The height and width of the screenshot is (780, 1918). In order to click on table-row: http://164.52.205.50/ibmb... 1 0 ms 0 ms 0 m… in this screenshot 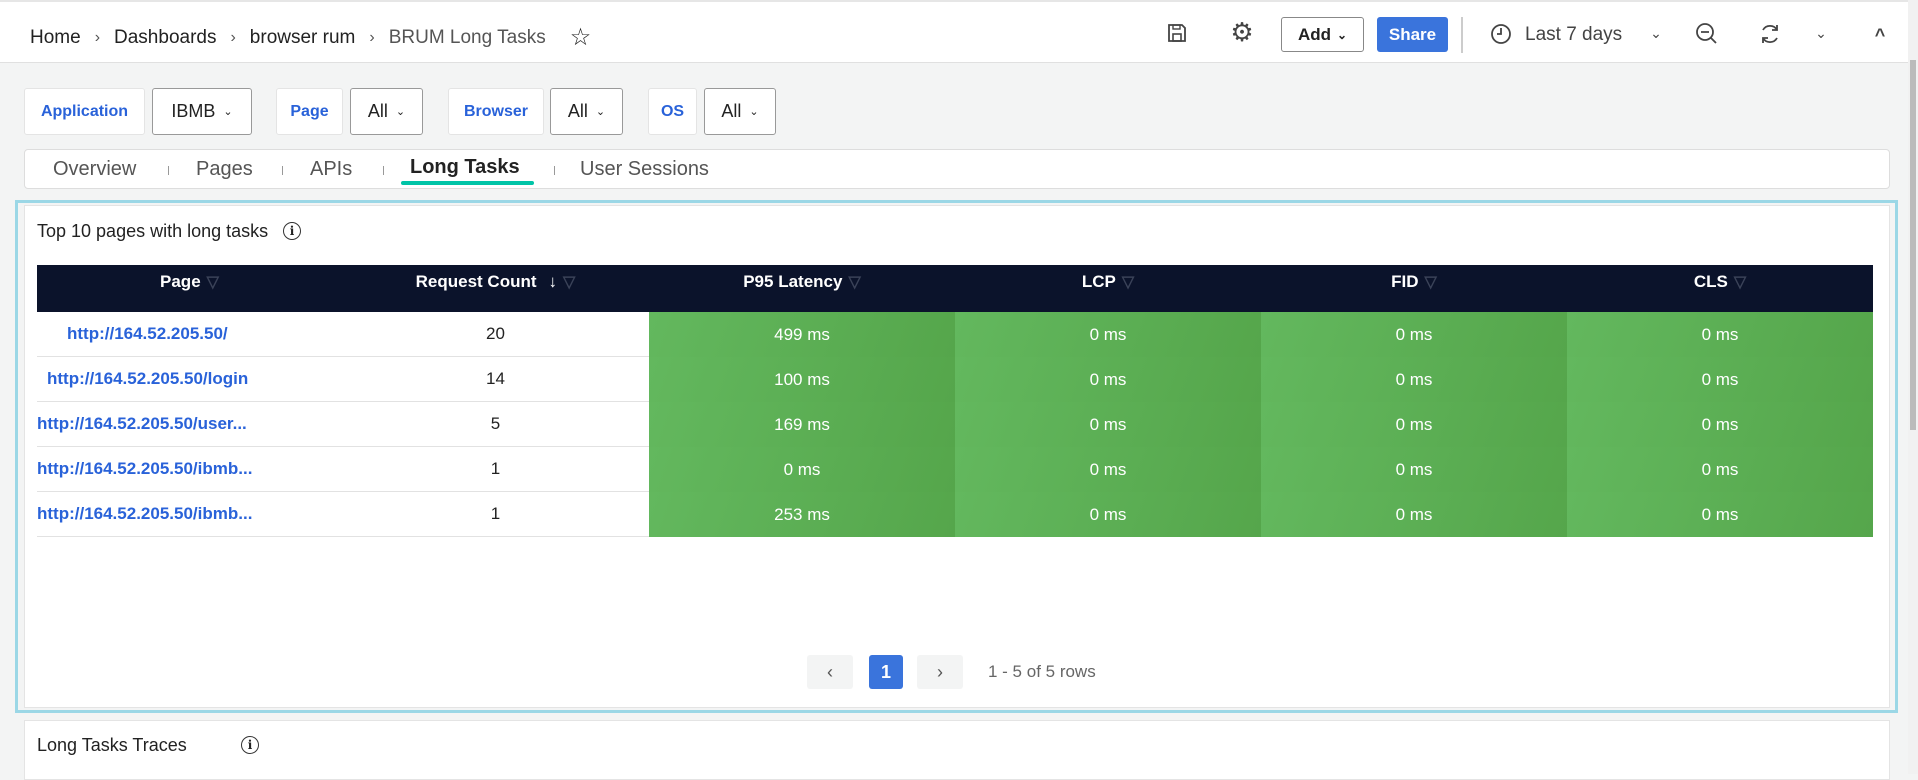, I will do `click(955, 469)`.